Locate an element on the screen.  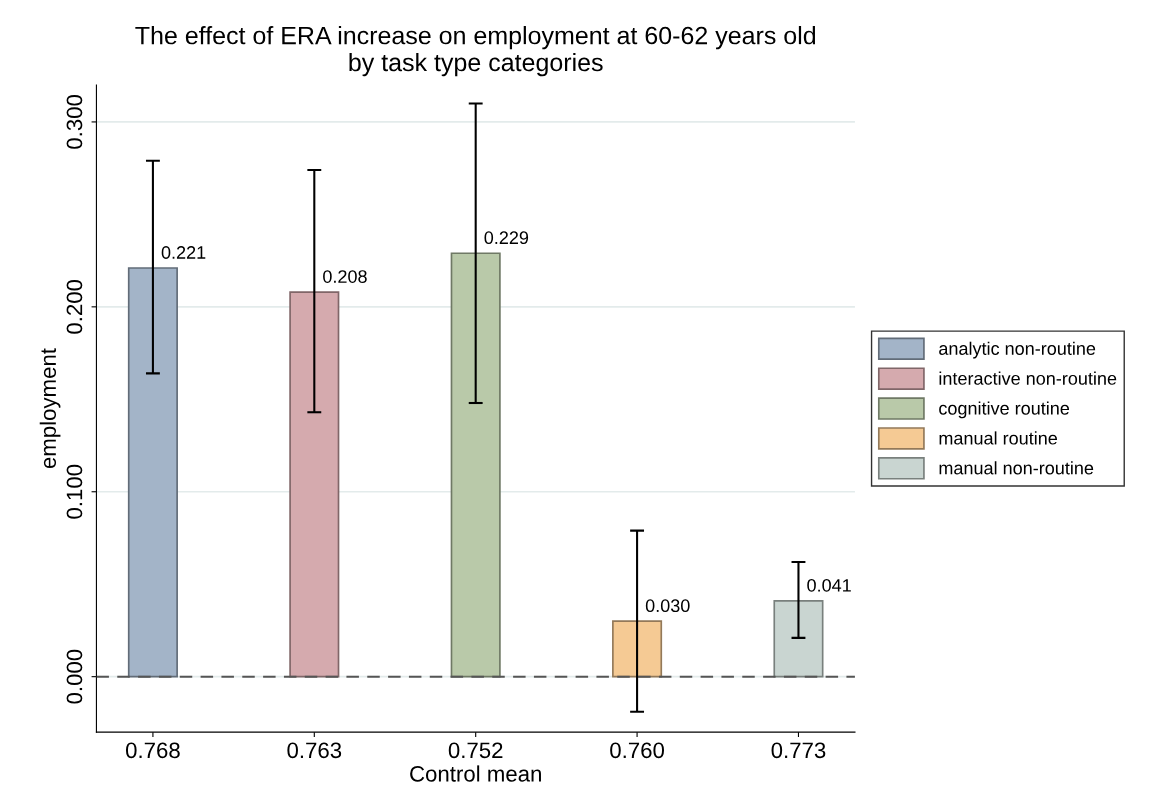
y-tick-label: 0.100 is located at coordinates (74, 491).